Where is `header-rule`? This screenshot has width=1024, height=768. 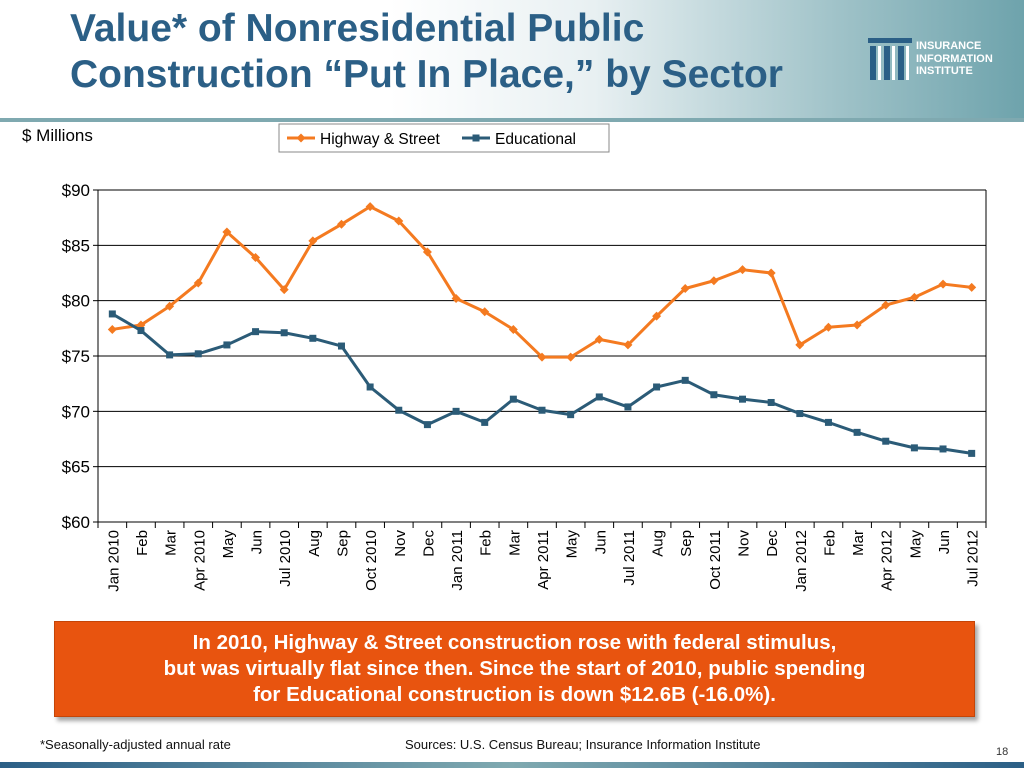 header-rule is located at coordinates (512, 120).